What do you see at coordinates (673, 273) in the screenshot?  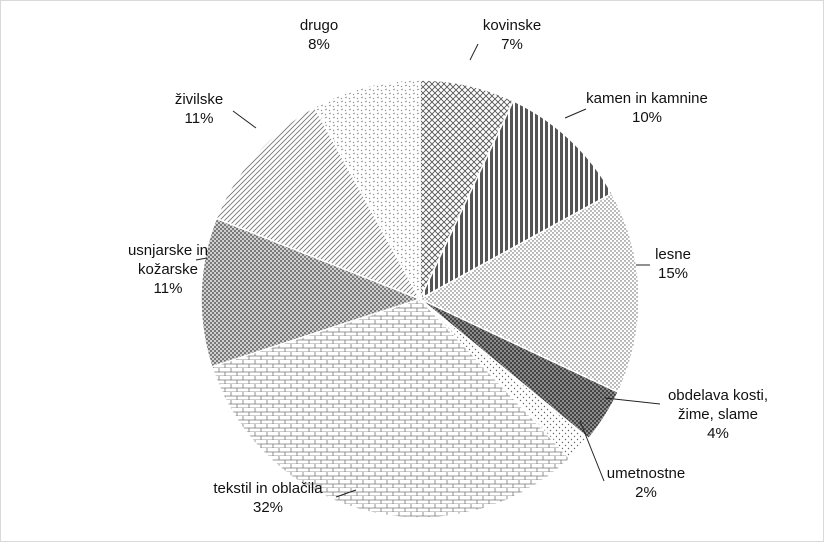 I see `slice-percent: 15%` at bounding box center [673, 273].